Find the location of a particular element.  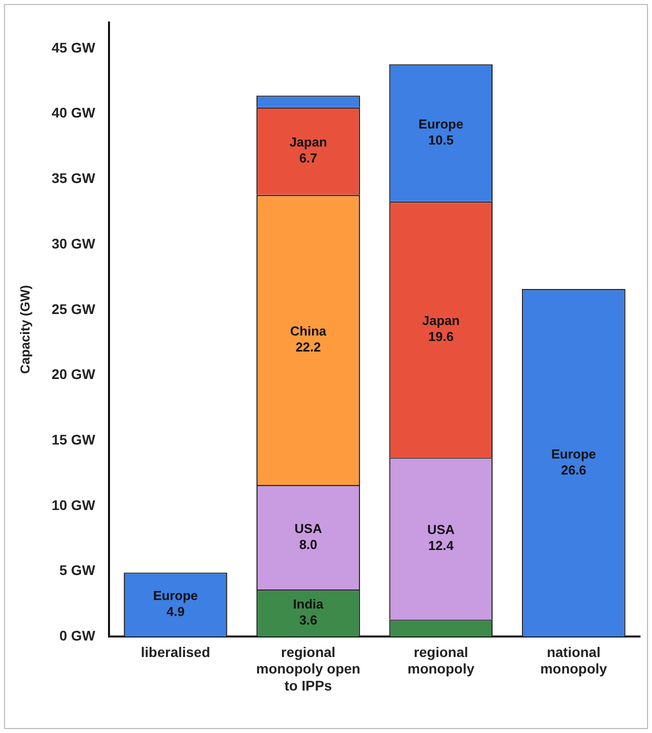

data-label: 19.6 is located at coordinates (441, 336).